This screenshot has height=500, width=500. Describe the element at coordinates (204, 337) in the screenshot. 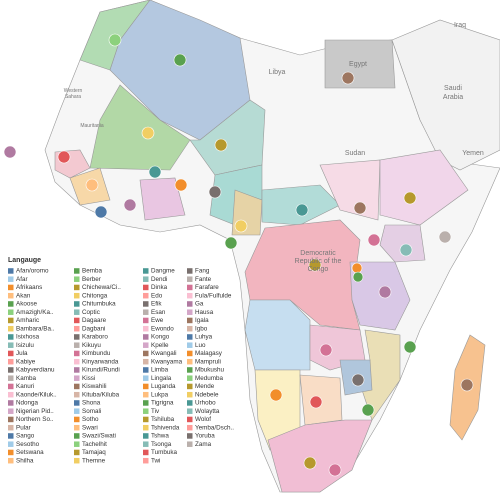

I see `legend-label: Luhya` at that location.